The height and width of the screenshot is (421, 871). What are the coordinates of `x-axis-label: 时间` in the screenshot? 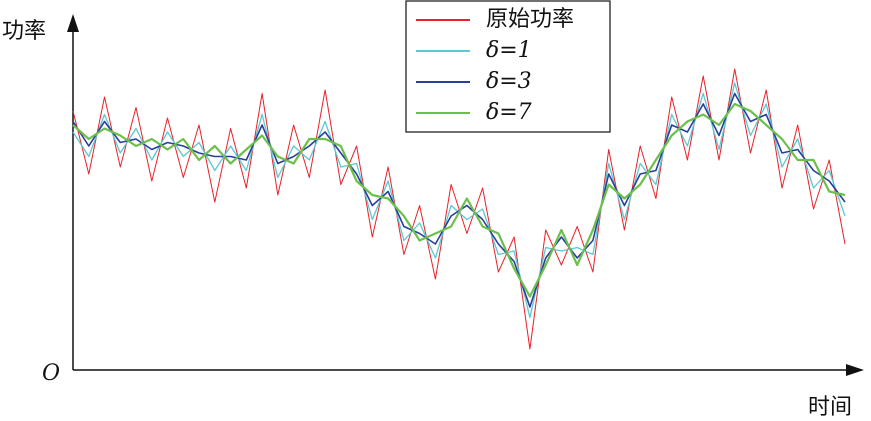 It's located at (830, 407).